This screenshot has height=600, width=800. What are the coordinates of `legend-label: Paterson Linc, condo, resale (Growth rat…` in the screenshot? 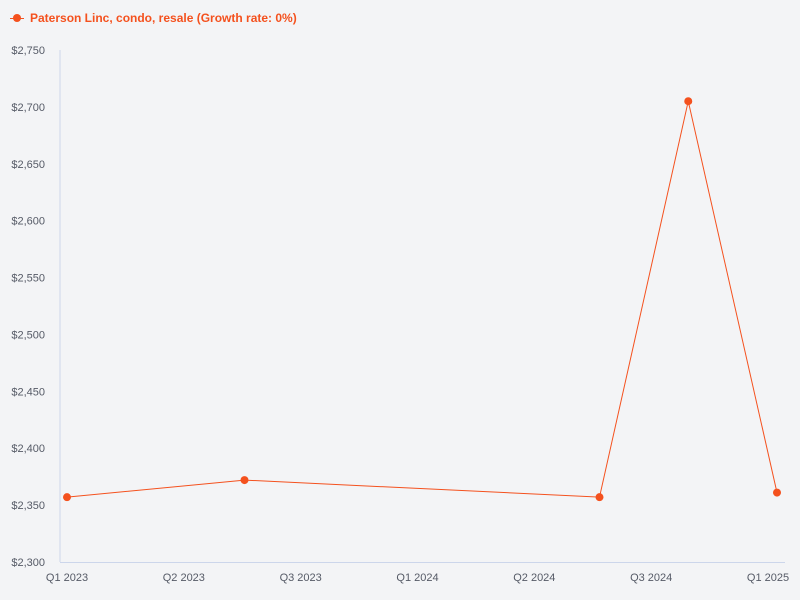 It's located at (163, 18).